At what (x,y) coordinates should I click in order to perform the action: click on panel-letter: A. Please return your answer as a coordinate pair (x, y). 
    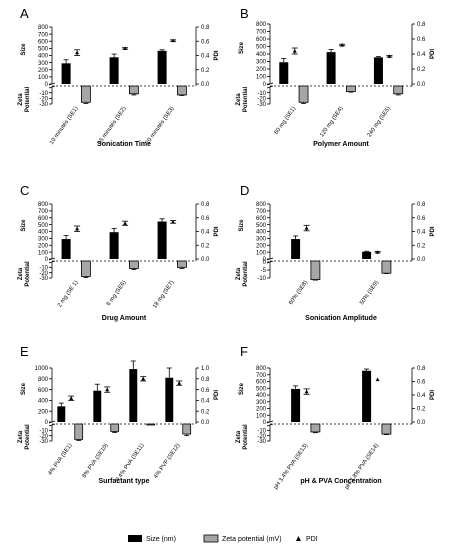
    Looking at the image, I should click on (24, 13).